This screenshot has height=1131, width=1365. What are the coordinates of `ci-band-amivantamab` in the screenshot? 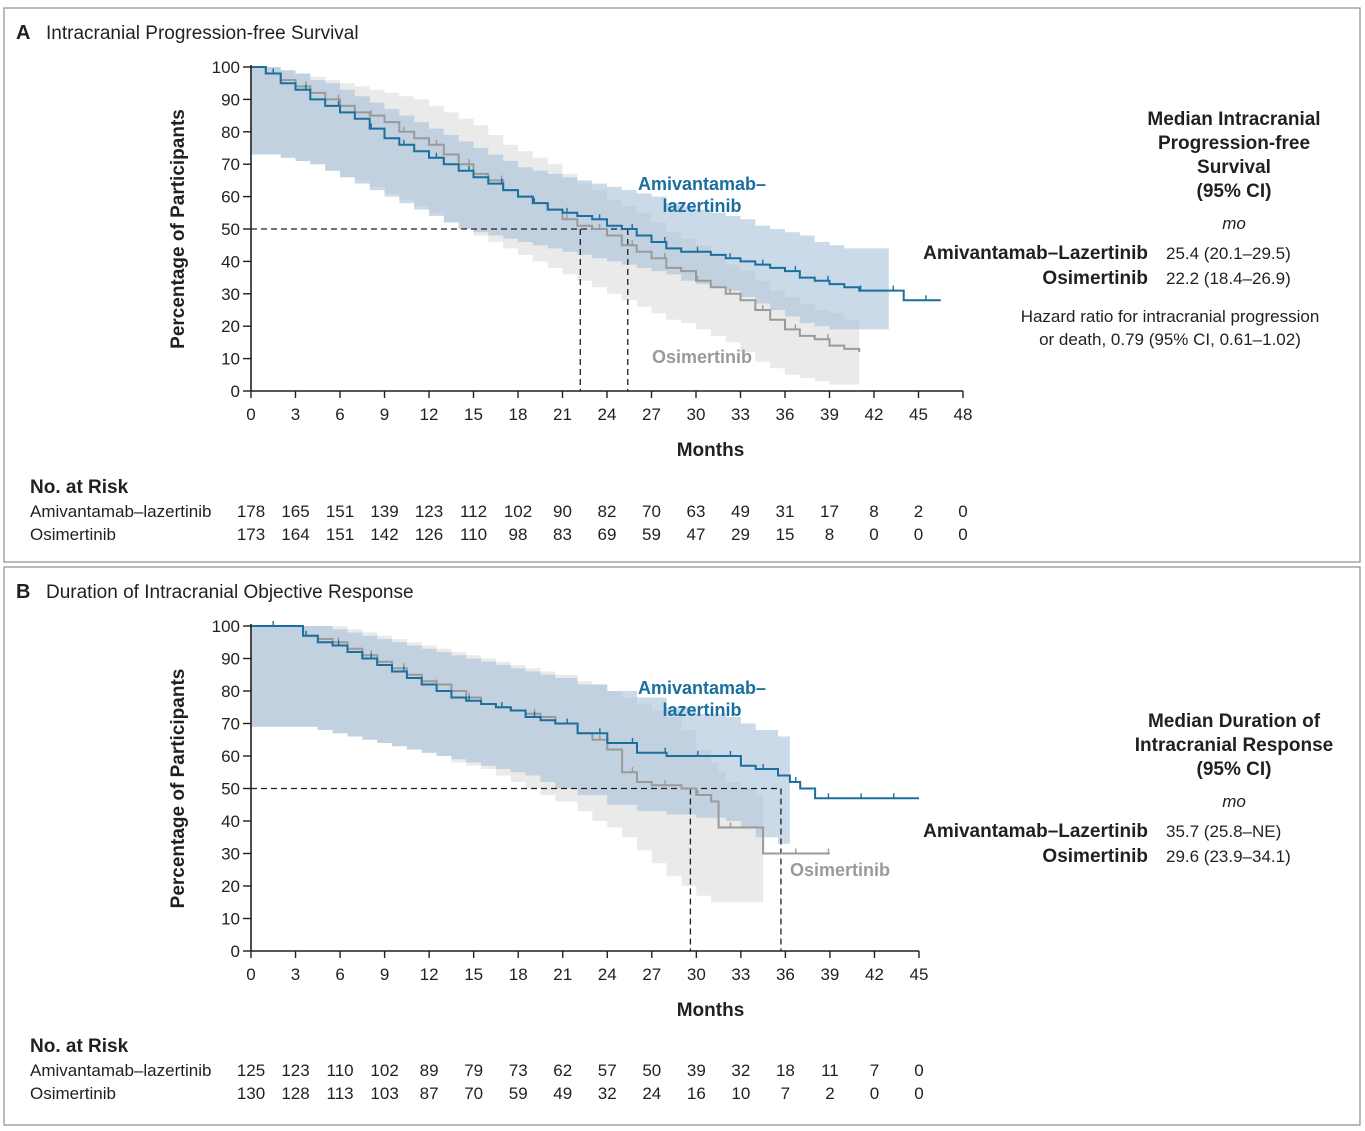 It's located at (520, 735).